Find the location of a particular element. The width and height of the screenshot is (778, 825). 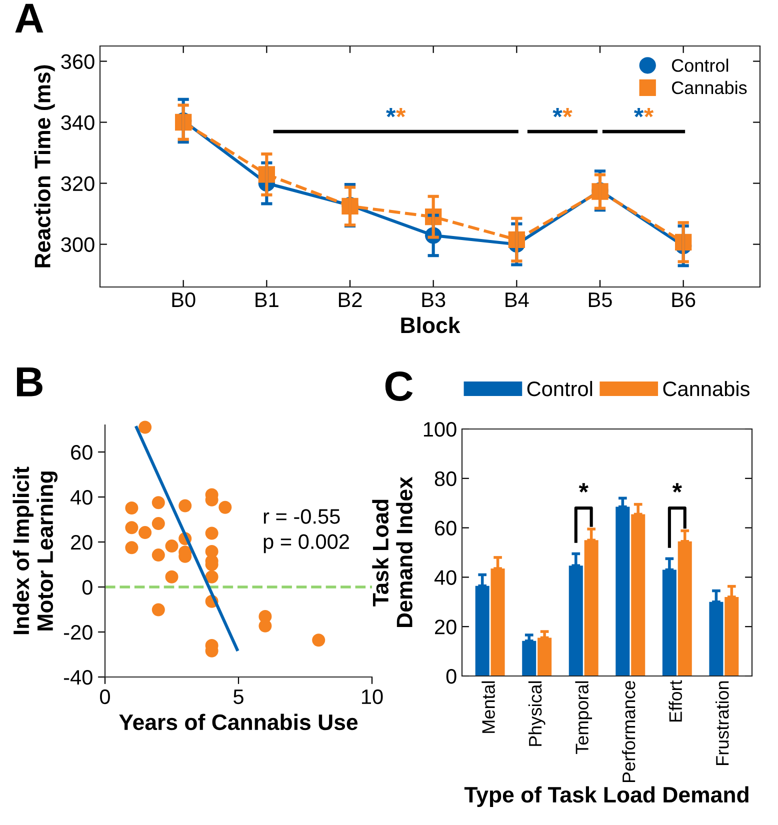

y-tick-label: 360 is located at coordinates (77, 62).